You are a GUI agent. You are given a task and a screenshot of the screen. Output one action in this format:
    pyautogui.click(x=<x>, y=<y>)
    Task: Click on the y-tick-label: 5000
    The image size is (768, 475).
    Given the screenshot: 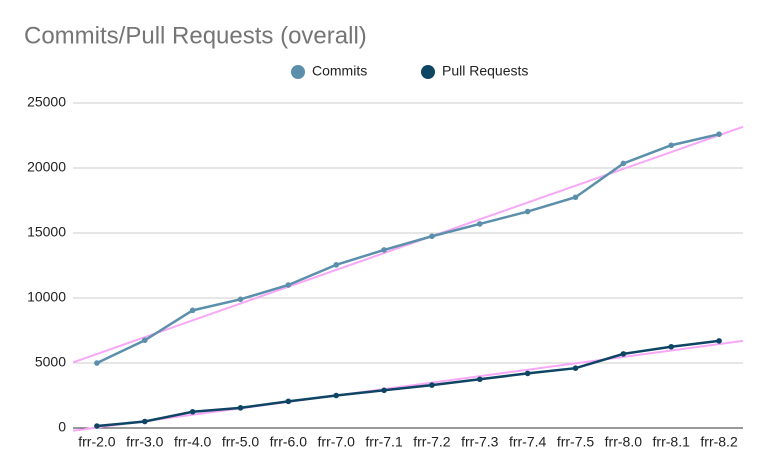 What is the action you would take?
    pyautogui.click(x=50, y=362)
    